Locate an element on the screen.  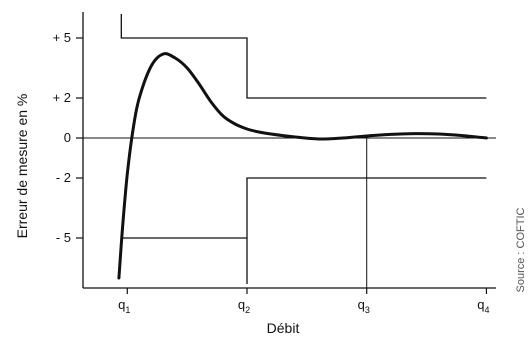
x-tick-subscript: 4 is located at coordinates (487, 310).